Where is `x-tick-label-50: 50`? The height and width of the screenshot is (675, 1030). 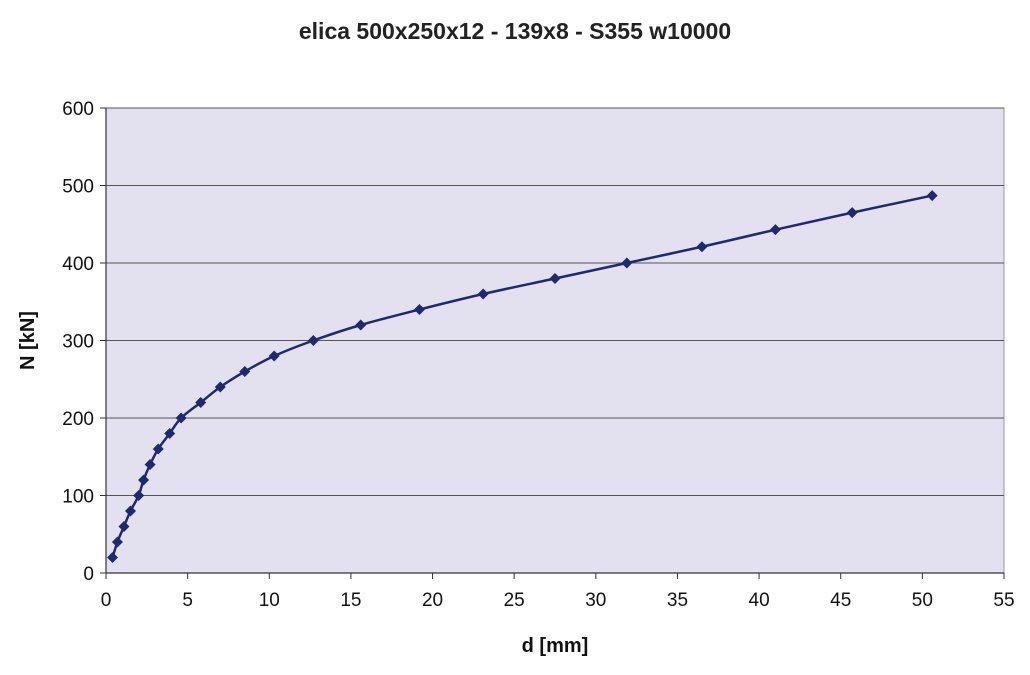
x-tick-label-50: 50 is located at coordinates (922, 600).